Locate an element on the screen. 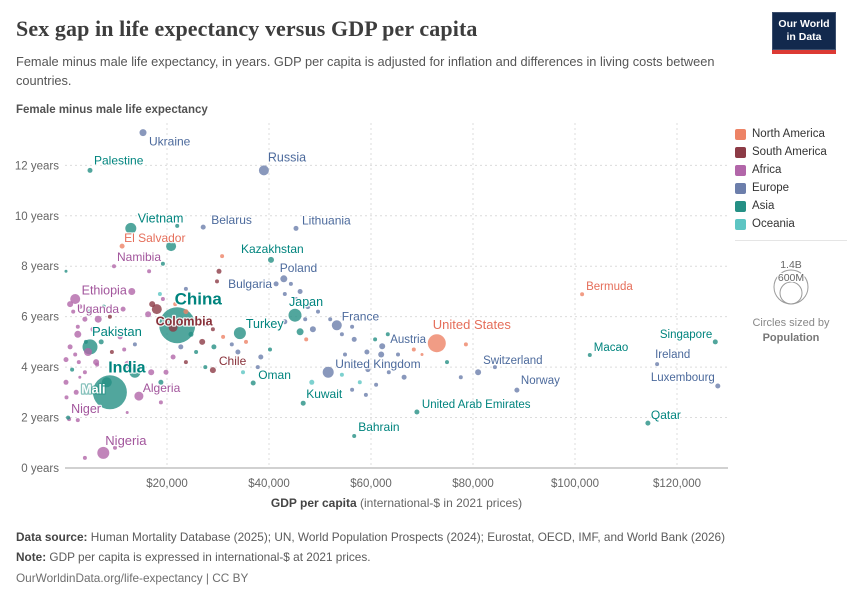 The height and width of the screenshot is (600, 850). data-point-palestine is located at coordinates (90, 170).